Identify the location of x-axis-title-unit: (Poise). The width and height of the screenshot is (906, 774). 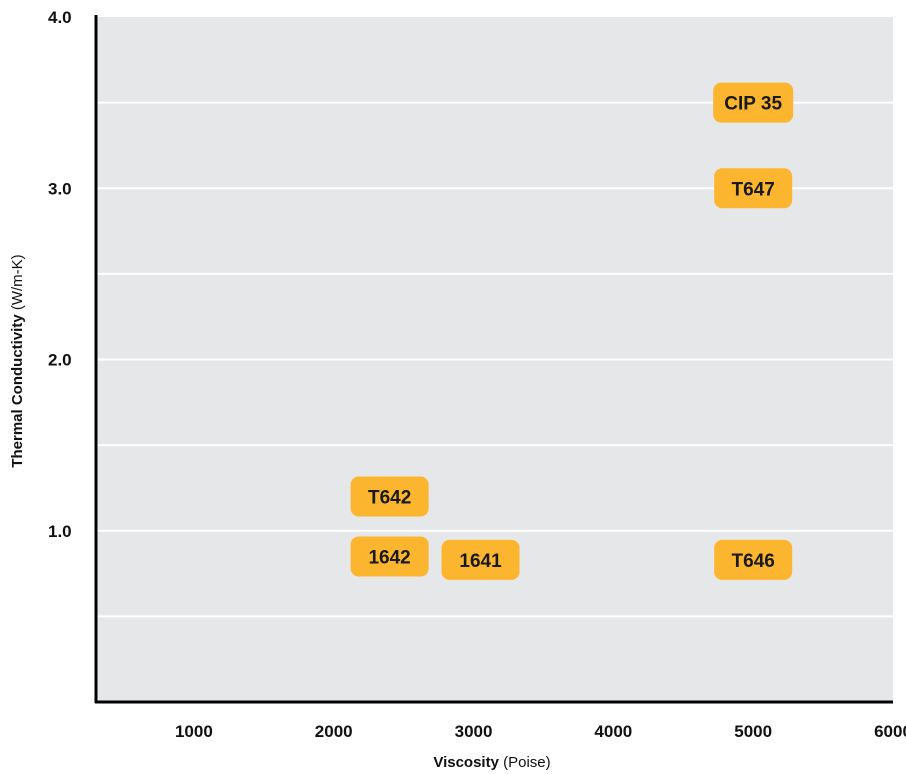
(527, 762).